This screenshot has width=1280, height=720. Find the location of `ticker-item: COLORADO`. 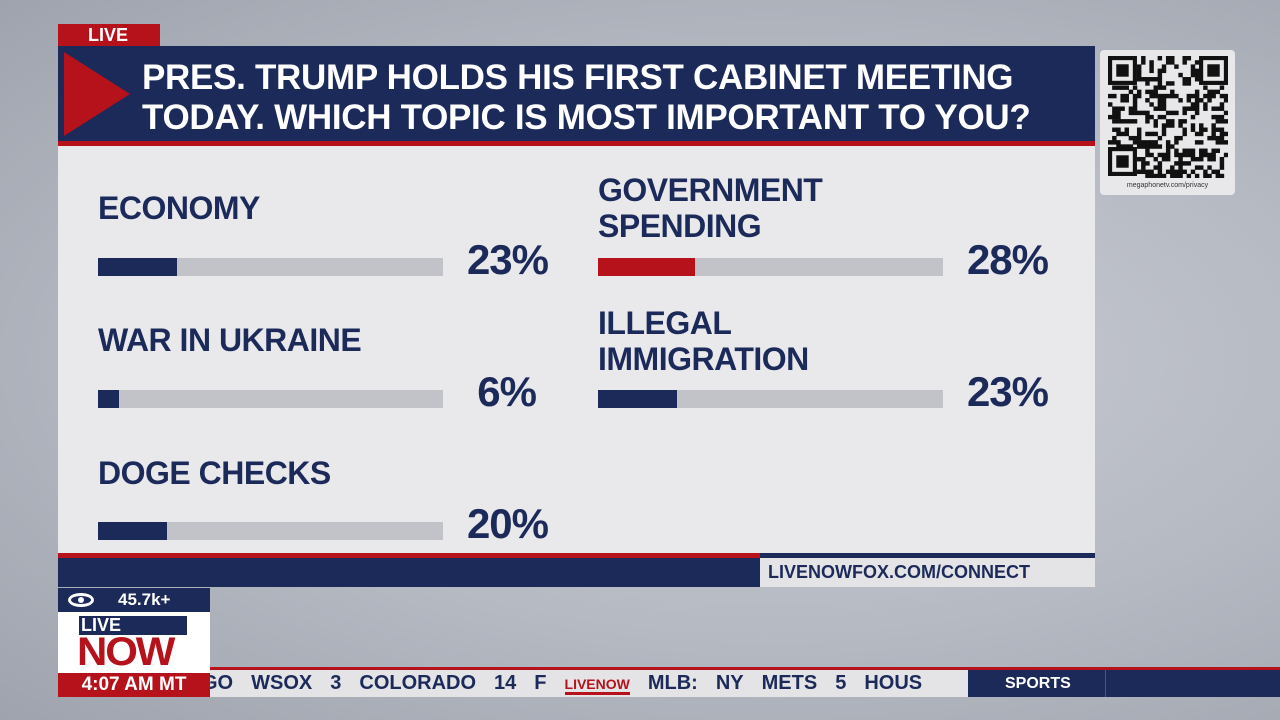

ticker-item: COLORADO is located at coordinates (418, 683).